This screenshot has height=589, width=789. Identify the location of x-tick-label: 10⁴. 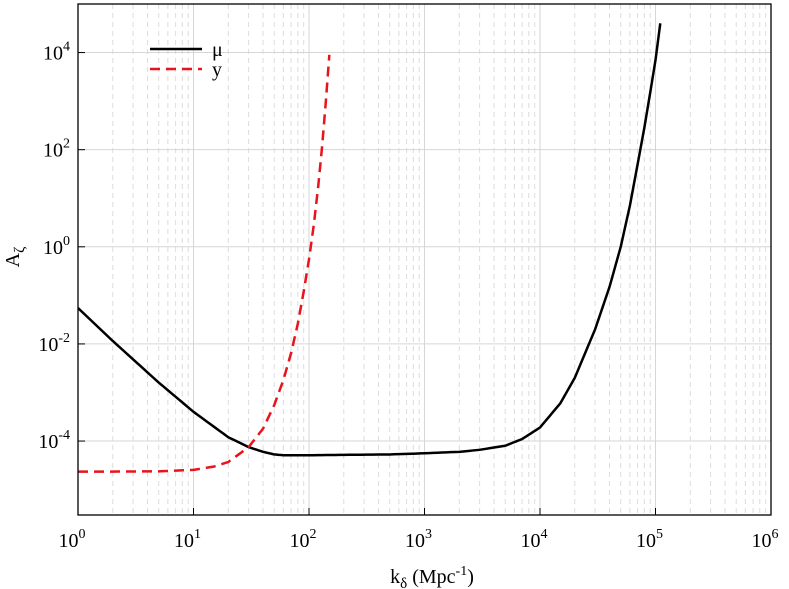
(534, 539).